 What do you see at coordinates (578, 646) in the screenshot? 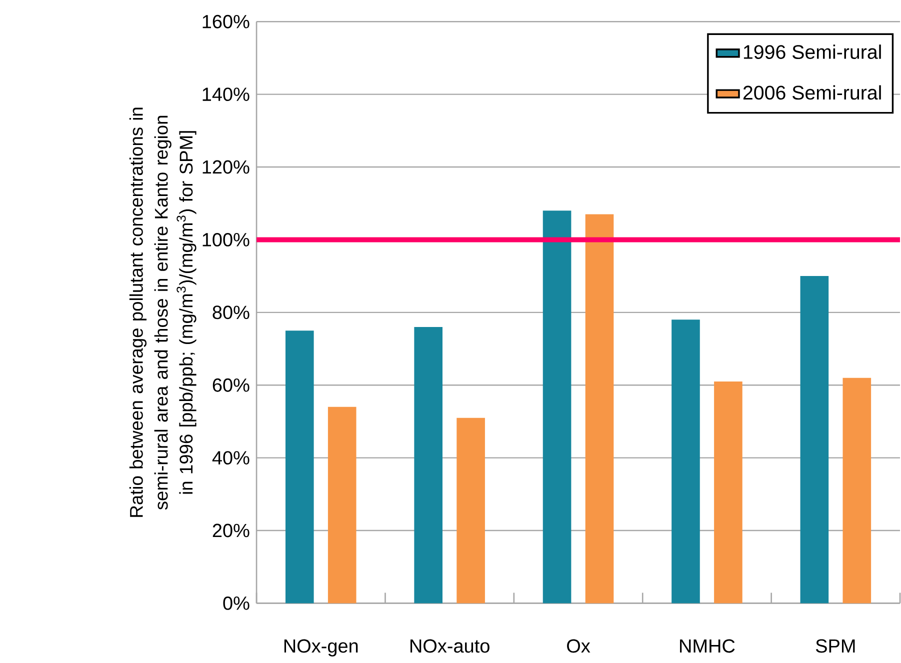
I see `x-tick-label: Ox` at bounding box center [578, 646].